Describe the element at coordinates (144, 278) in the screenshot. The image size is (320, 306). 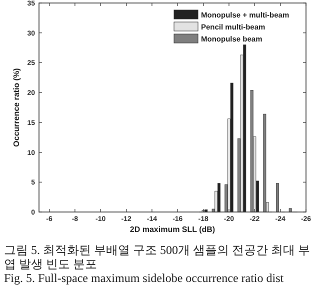
I see `caption: Fig. 5. Full-space maximum sidelobe occurrence ratio dist` at that location.